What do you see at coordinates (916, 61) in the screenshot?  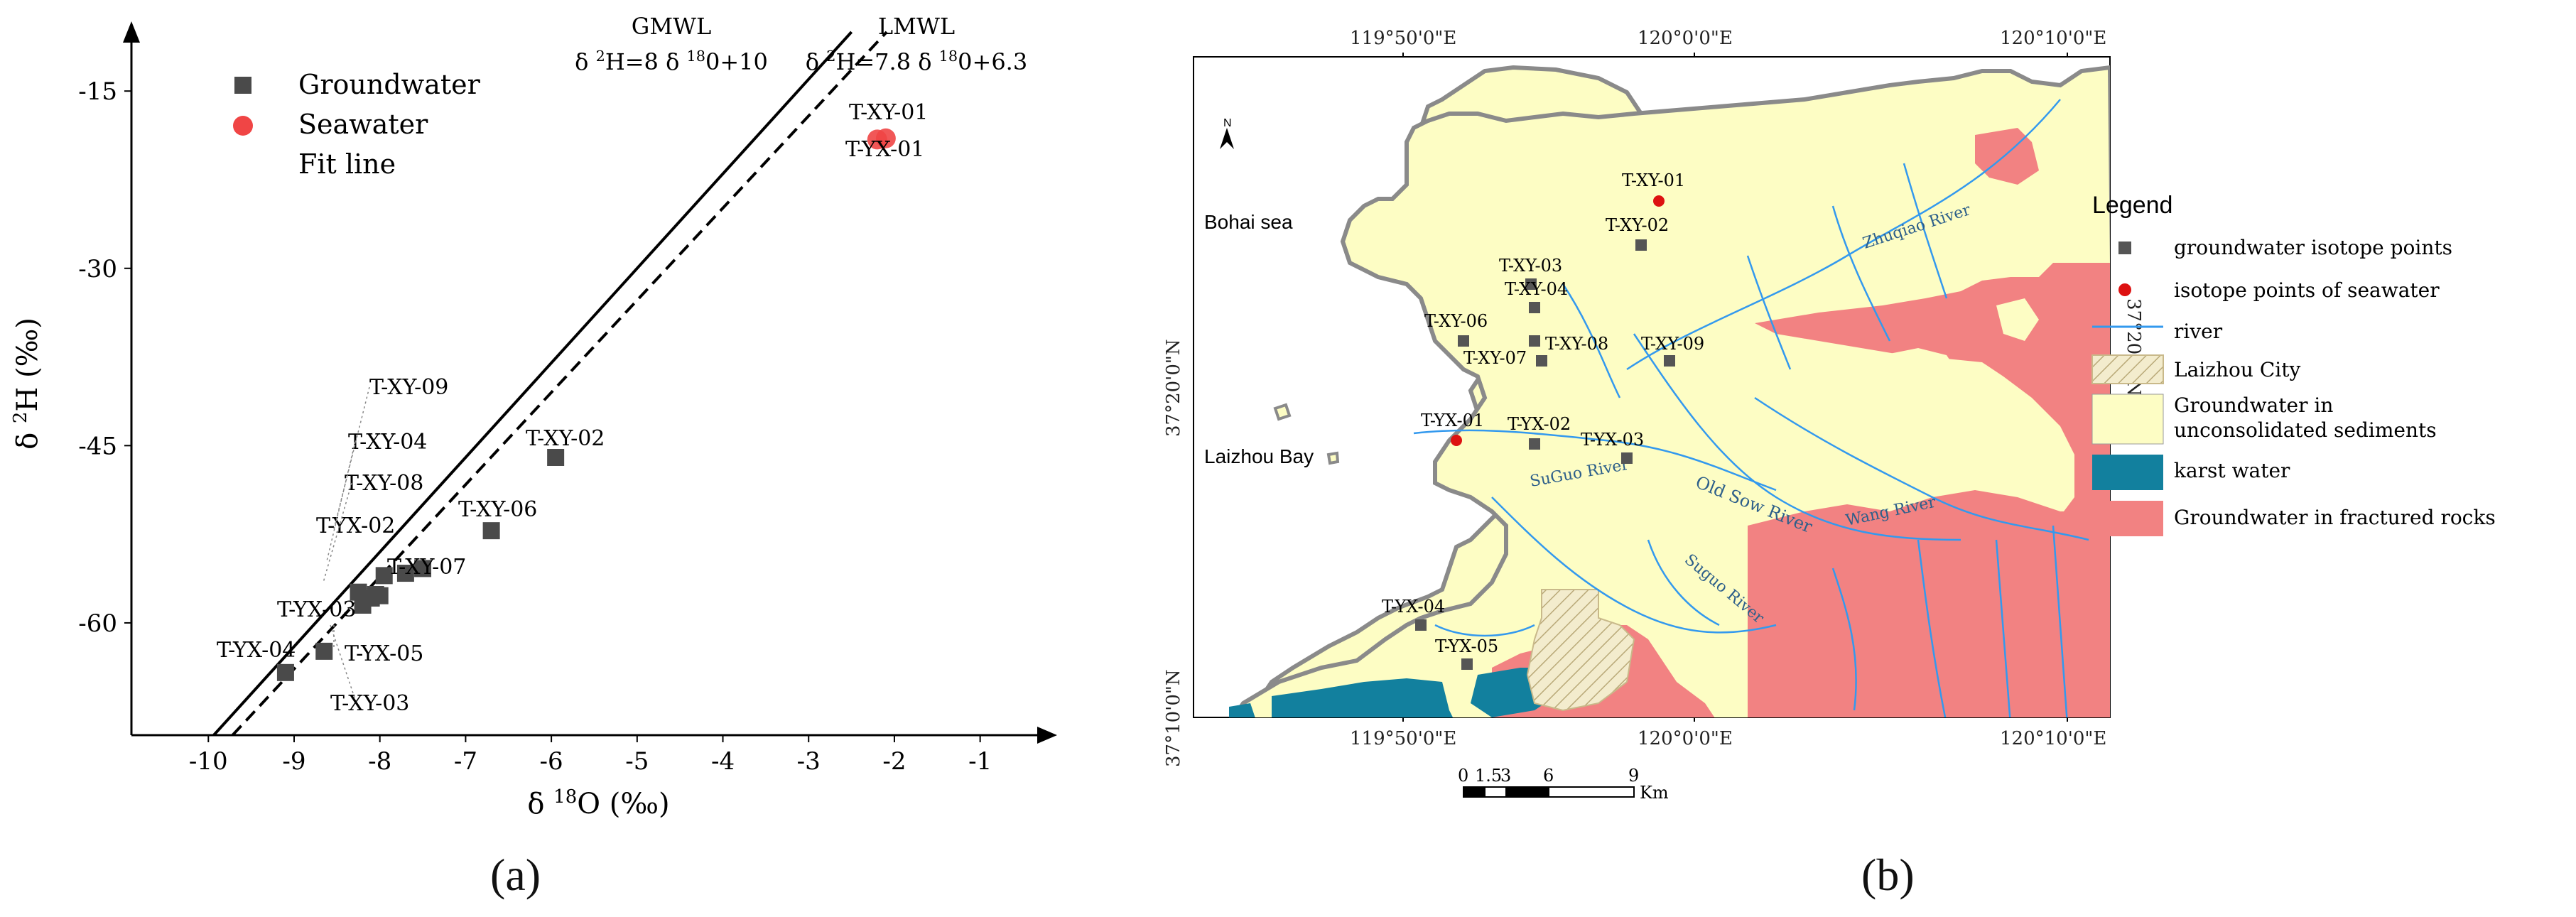 I see `lmwl-equation: δ 2H=7.8 δ 180+6.3` at bounding box center [916, 61].